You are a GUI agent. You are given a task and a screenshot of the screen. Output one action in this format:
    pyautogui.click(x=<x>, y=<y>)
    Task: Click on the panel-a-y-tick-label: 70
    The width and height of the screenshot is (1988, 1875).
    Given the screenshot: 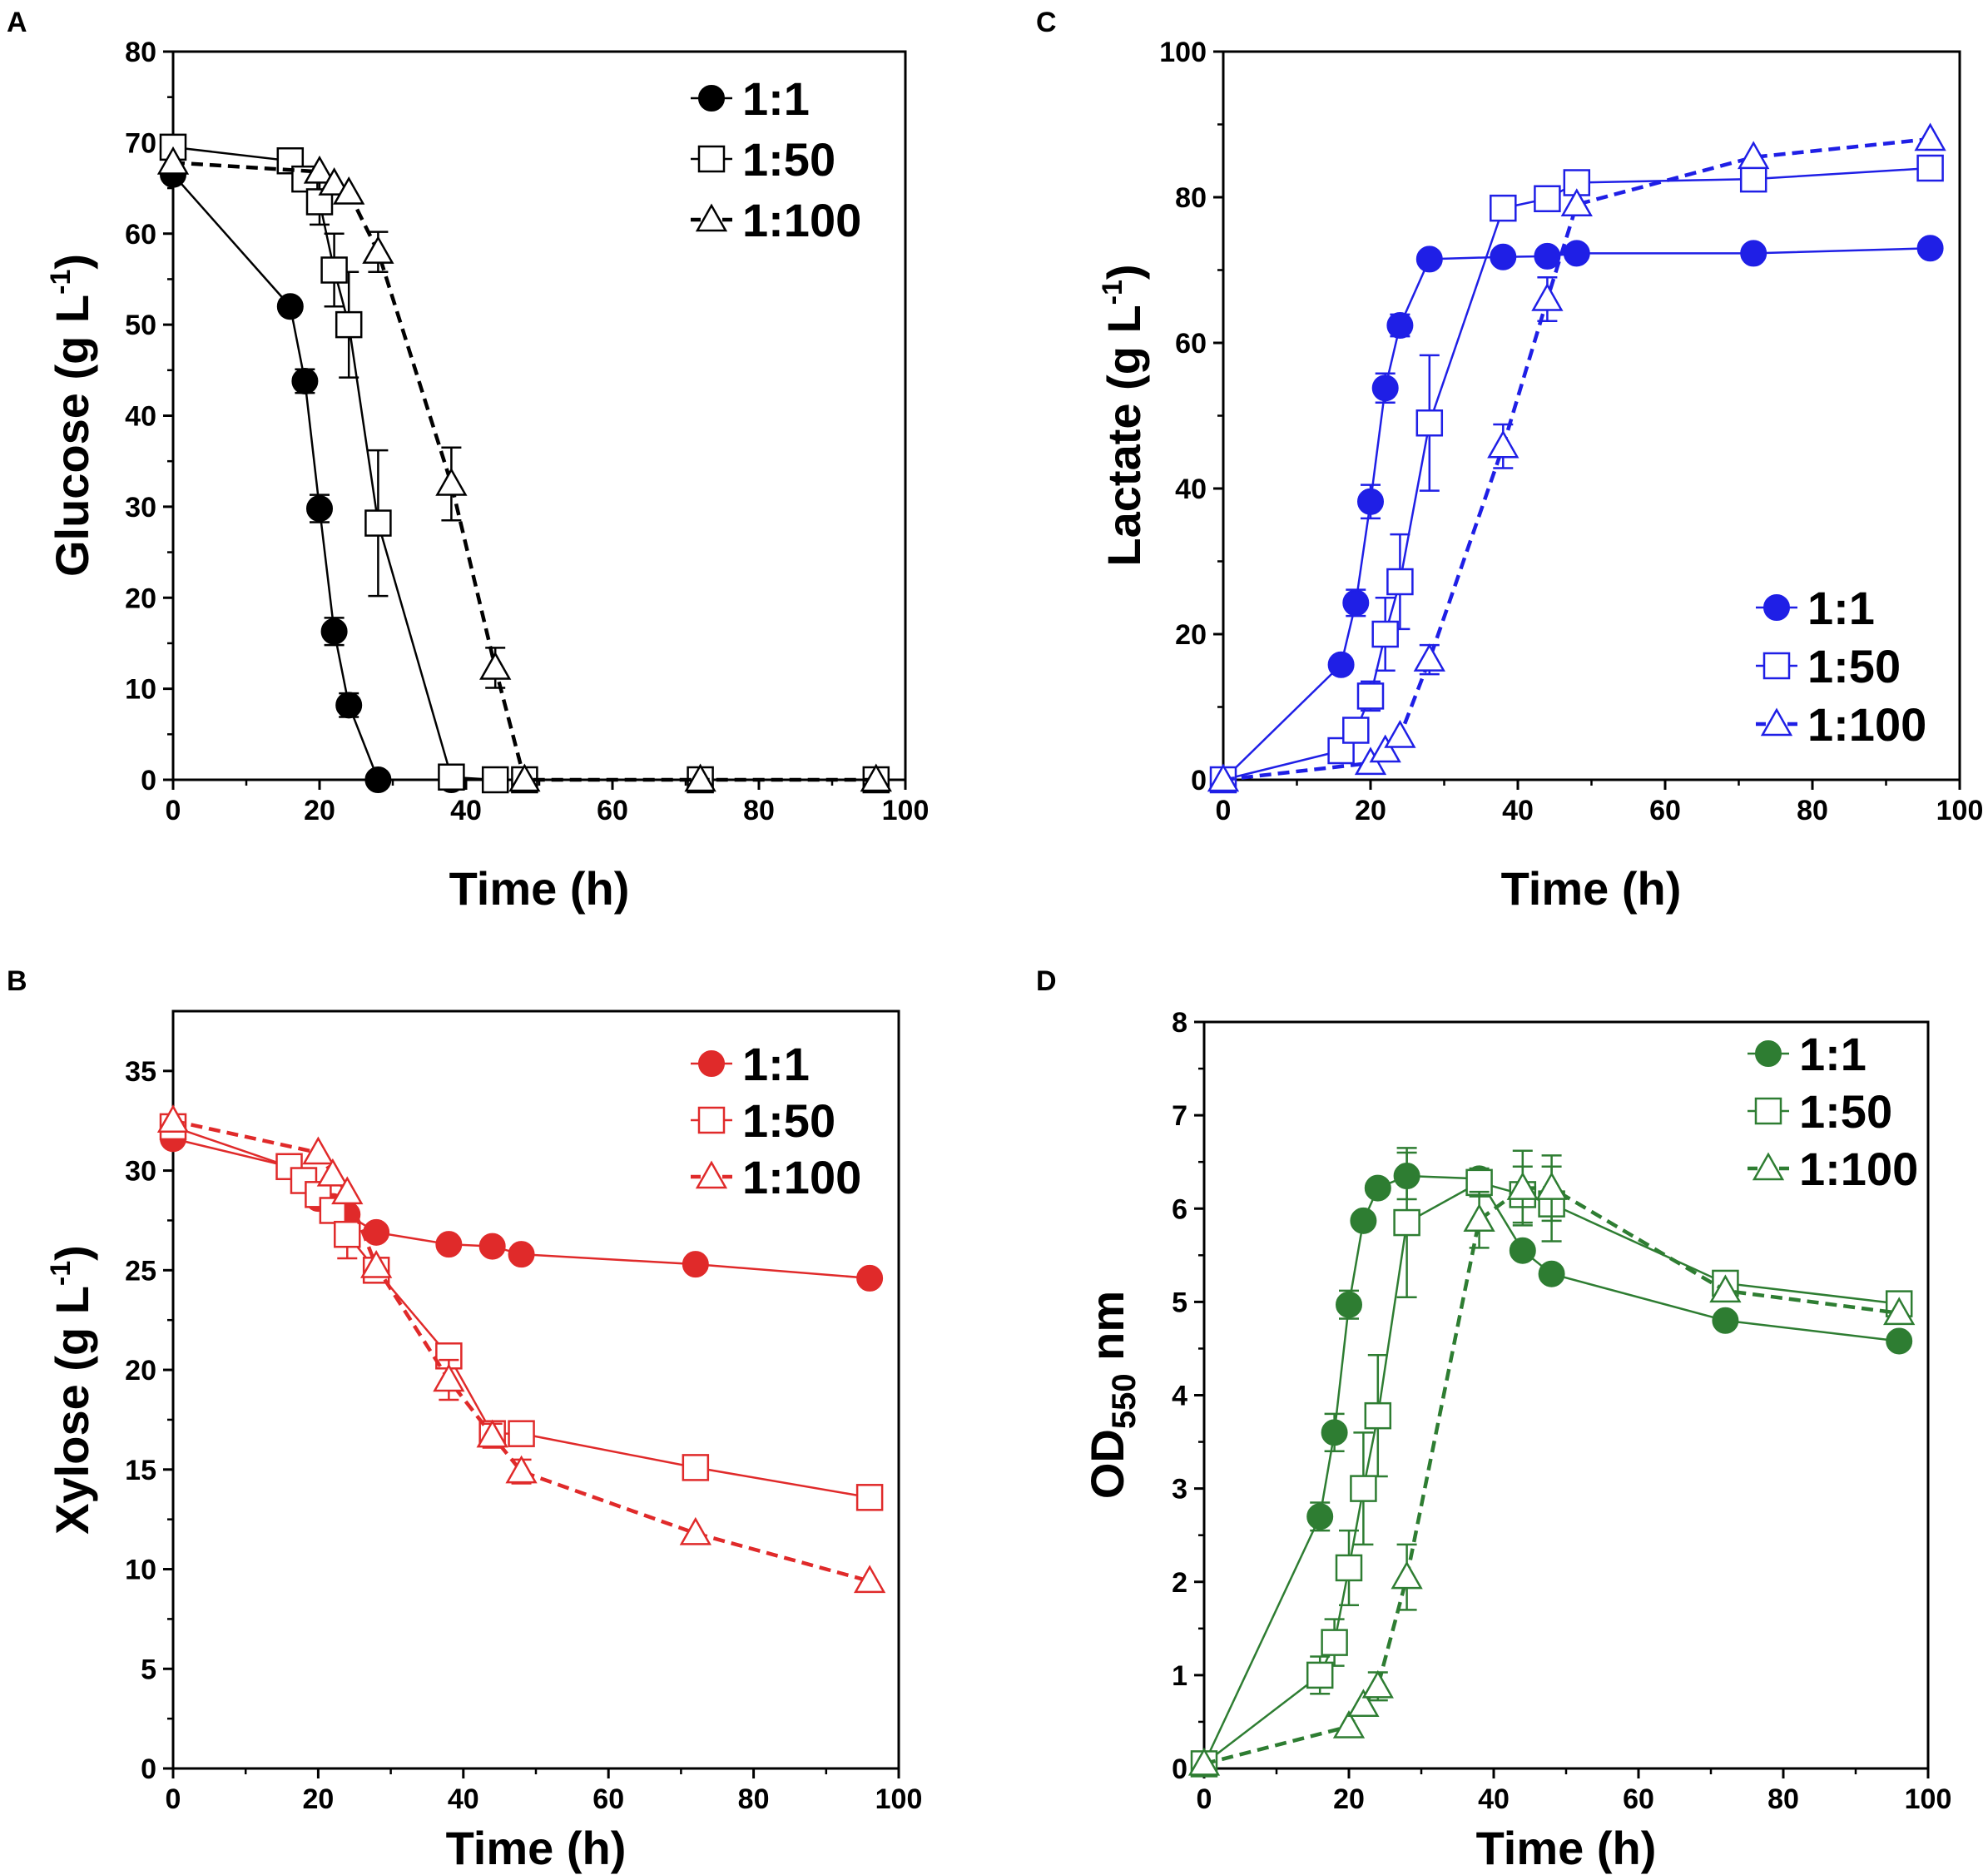 What is the action you would take?
    pyautogui.click(x=140, y=143)
    